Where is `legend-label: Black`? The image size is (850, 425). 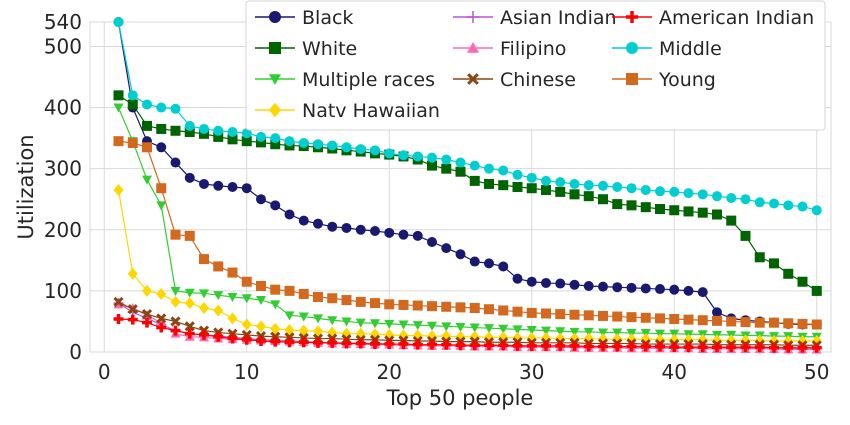
legend-label: Black is located at coordinates (327, 18).